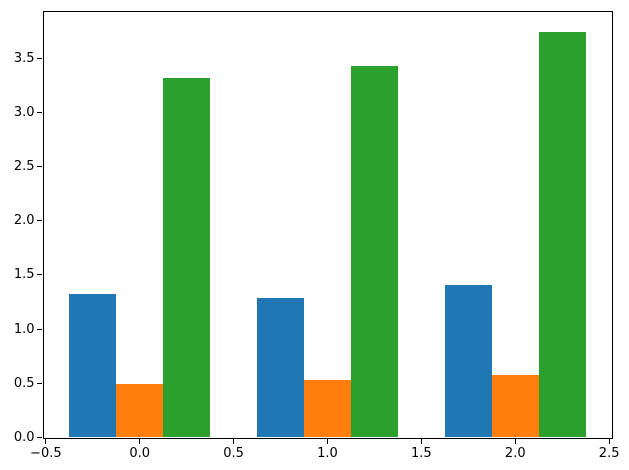 This screenshot has height=470, width=629. I want to click on x-tick-label: 1.5, so click(421, 453).